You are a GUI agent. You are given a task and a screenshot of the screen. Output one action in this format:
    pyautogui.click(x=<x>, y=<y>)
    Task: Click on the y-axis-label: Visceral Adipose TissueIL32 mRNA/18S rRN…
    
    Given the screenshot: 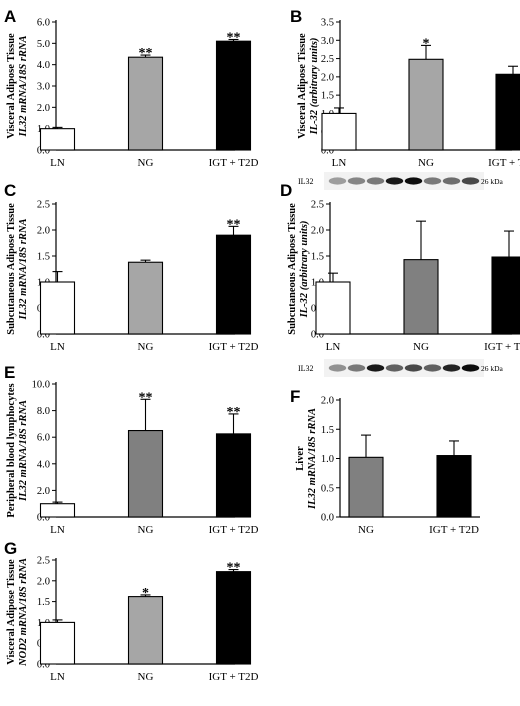 What is the action you would take?
    pyautogui.click(x=17, y=86)
    